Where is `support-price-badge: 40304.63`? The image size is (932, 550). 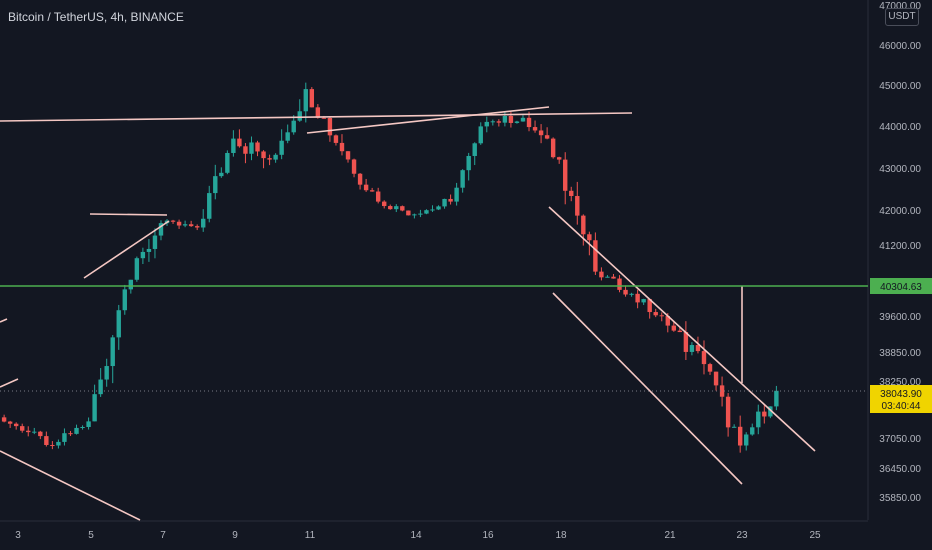 support-price-badge: 40304.63 is located at coordinates (901, 287).